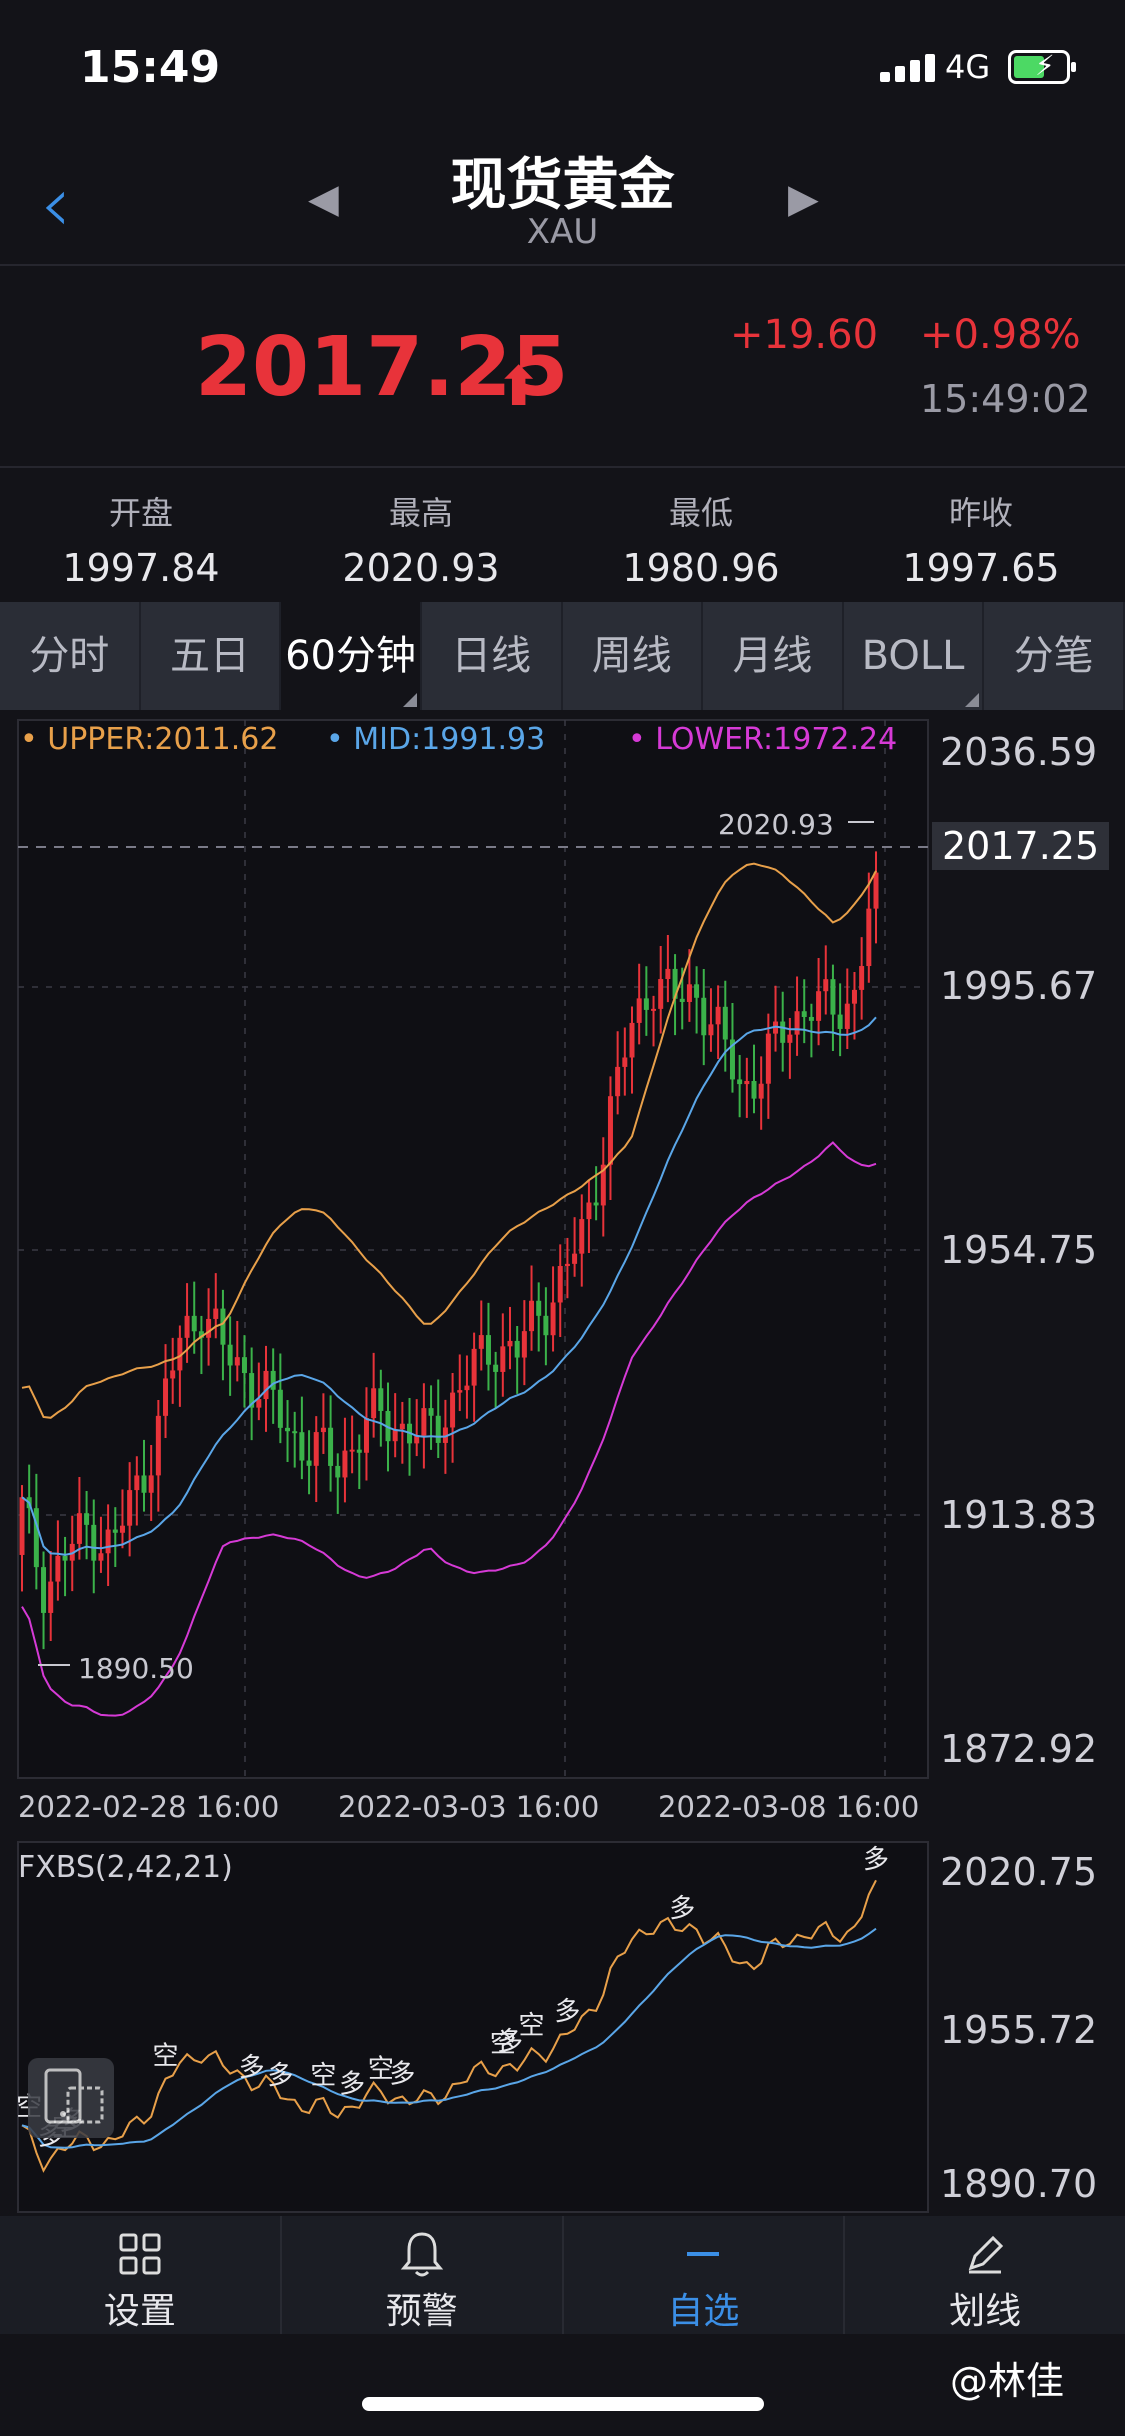 This screenshot has width=1125, height=2436. I want to click on stat-value: 1997.65, so click(981, 568).